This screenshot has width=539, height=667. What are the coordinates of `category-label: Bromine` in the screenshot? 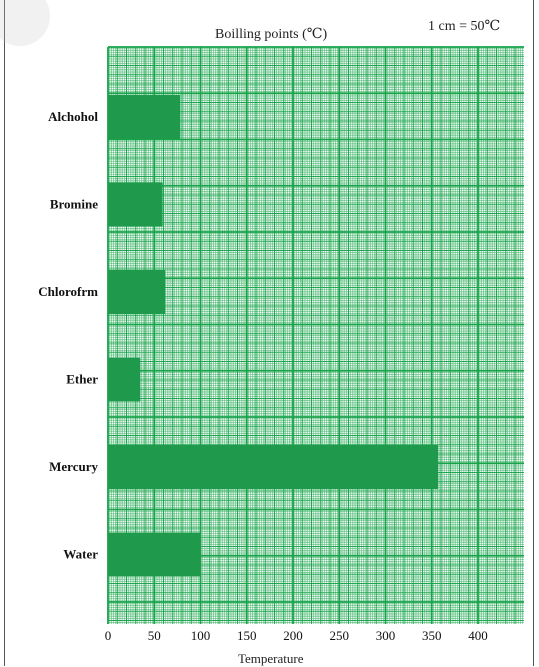 It's located at (74, 204).